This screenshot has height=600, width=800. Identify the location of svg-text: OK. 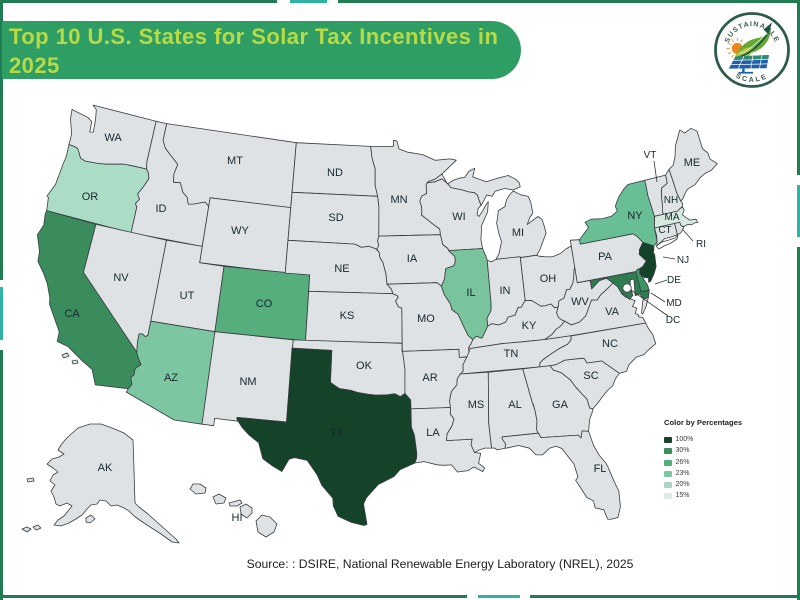
(364, 366).